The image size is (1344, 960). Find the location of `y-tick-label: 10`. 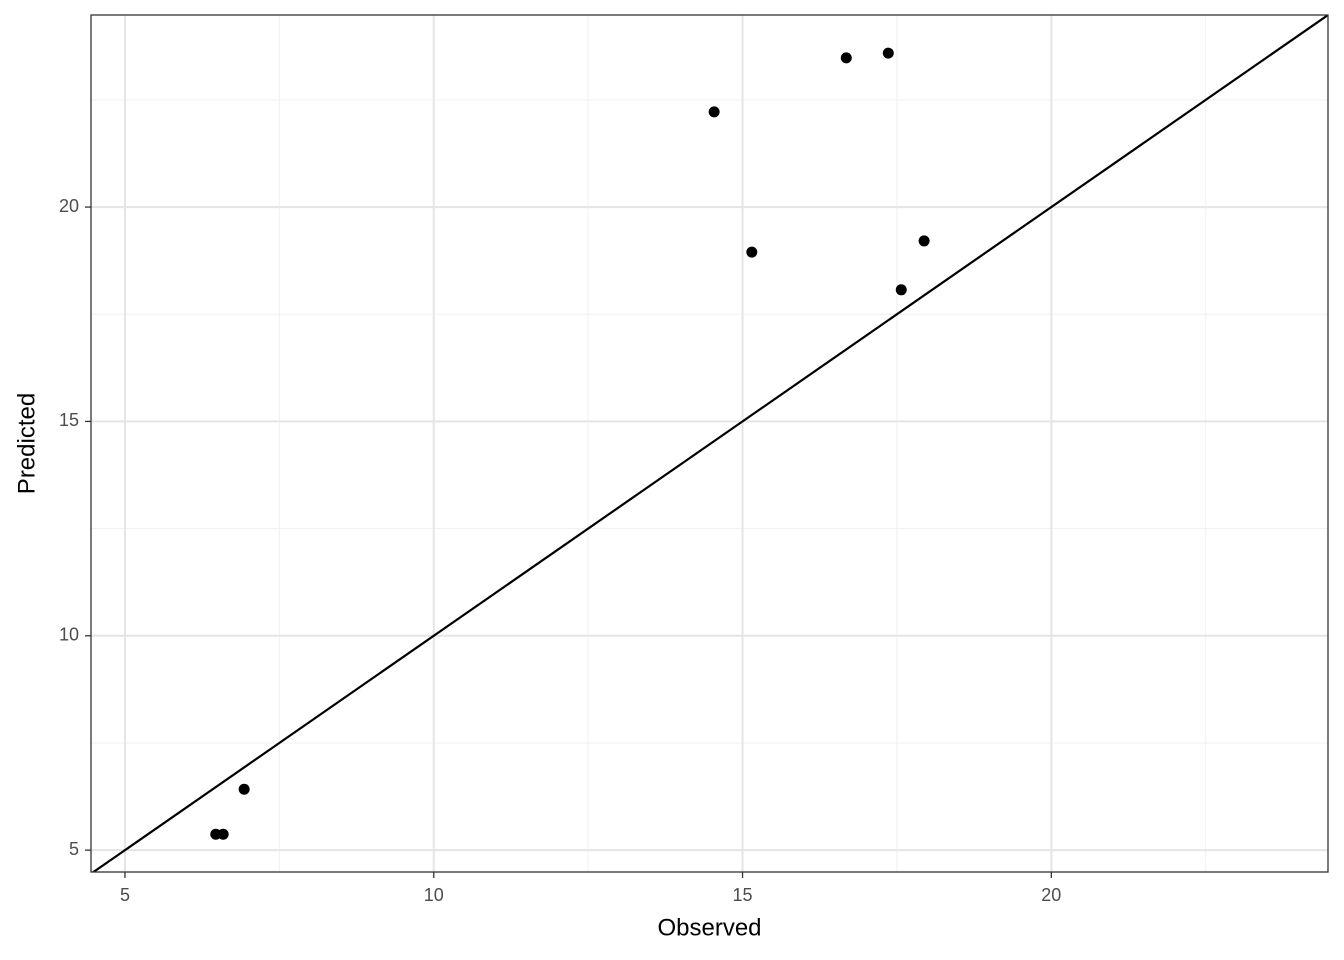

y-tick-label: 10 is located at coordinates (69, 635).